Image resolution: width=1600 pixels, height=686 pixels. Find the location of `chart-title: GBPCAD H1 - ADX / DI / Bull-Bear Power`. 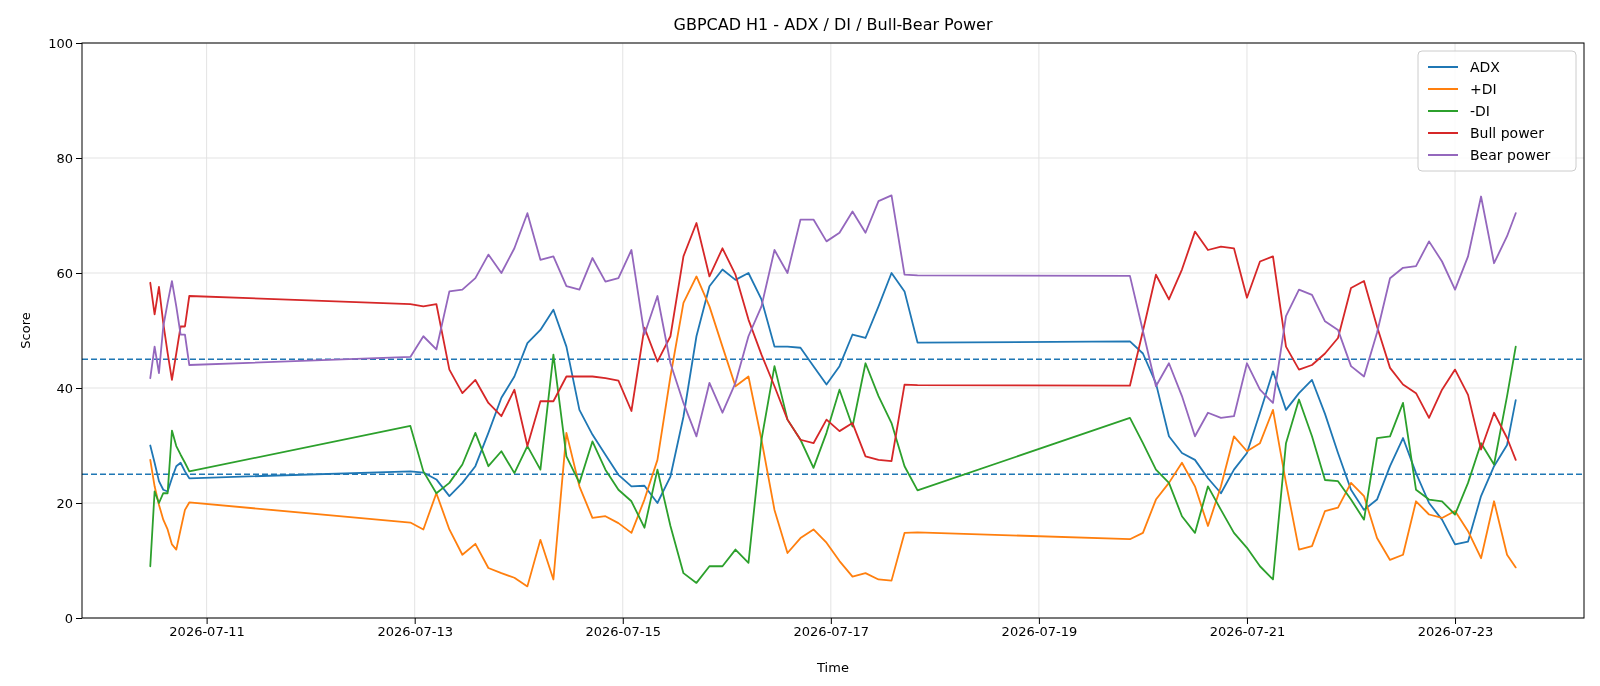

chart-title: GBPCAD H1 - ADX / DI / Bull-Bear Power is located at coordinates (833, 24).